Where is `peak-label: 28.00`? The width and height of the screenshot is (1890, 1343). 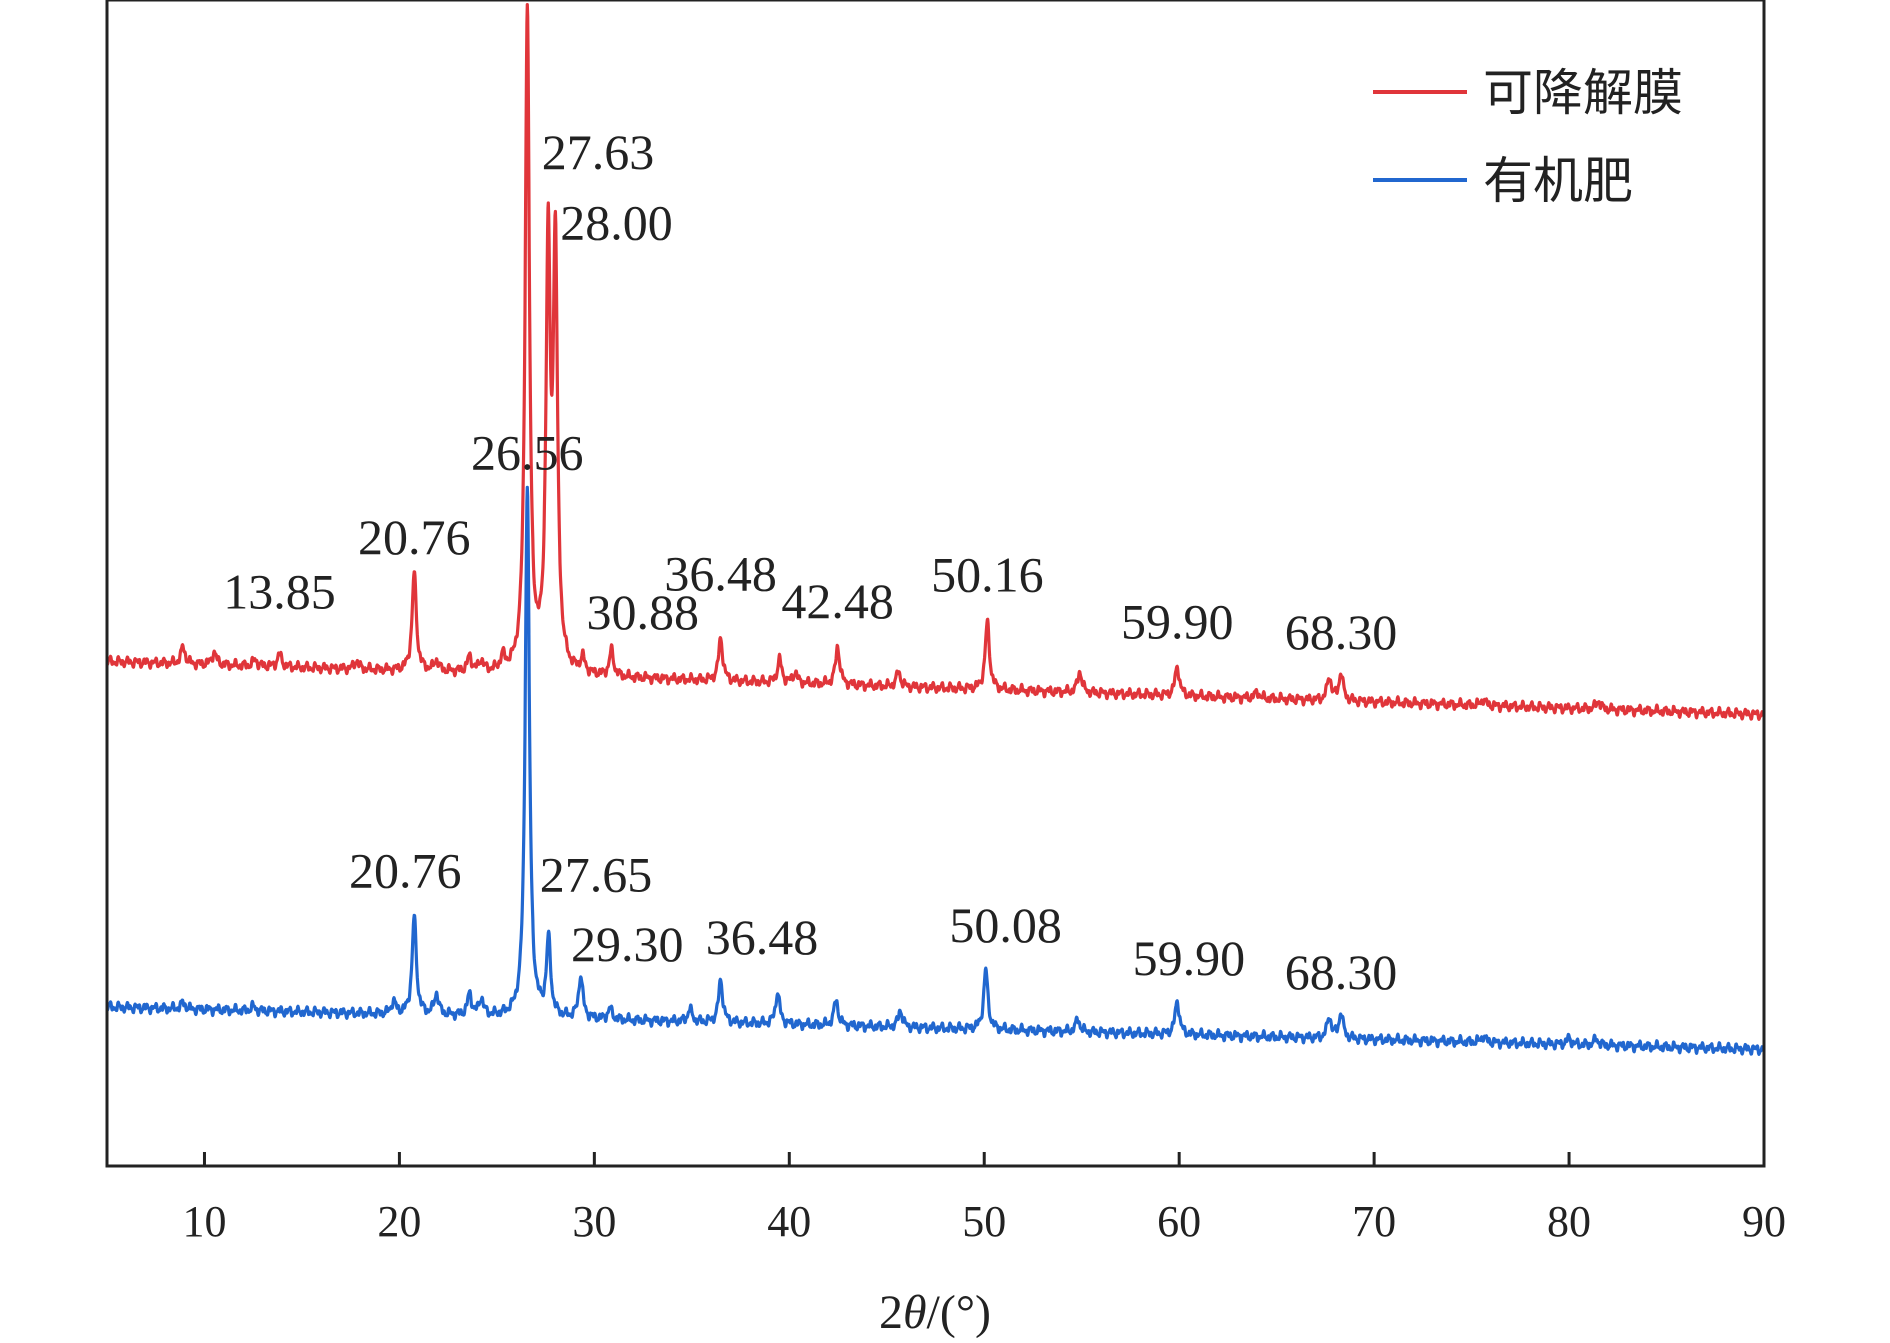
peak-label: 28.00 is located at coordinates (616, 223).